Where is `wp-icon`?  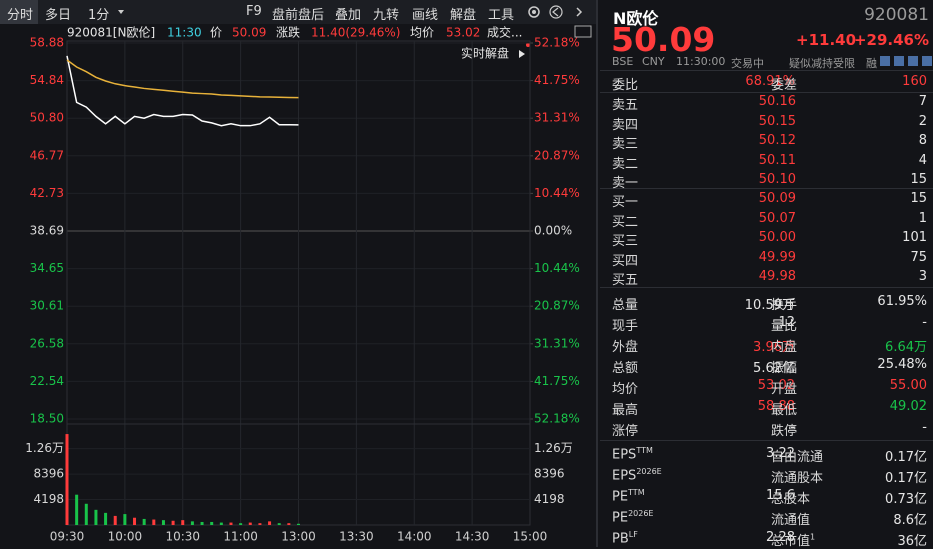 wp-icon is located at coordinates (583, 31).